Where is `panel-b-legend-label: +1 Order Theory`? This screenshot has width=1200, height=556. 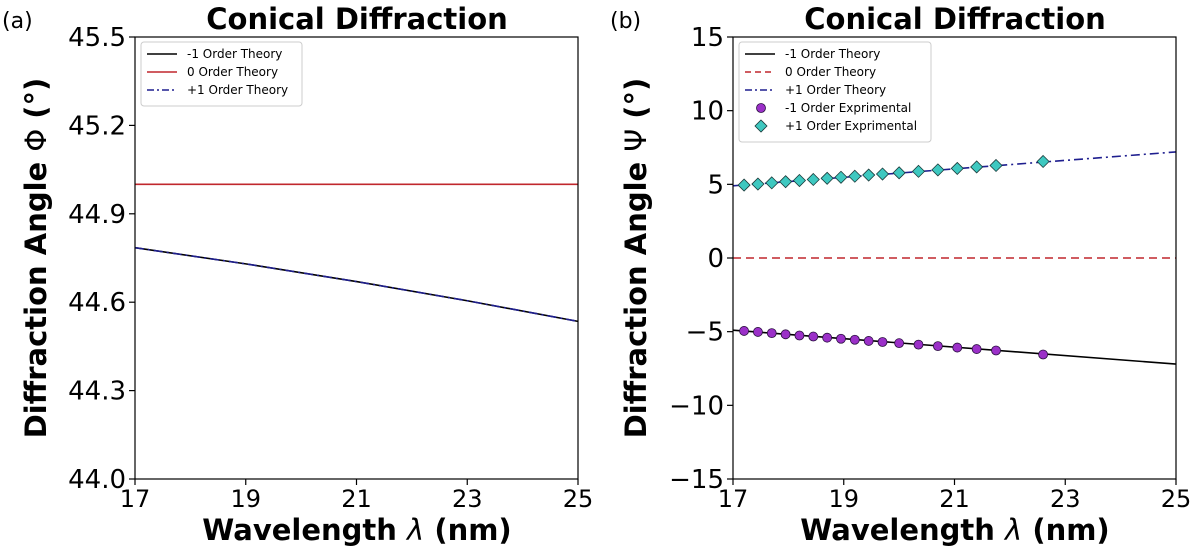
panel-b-legend-label: +1 Order Theory is located at coordinates (835, 90).